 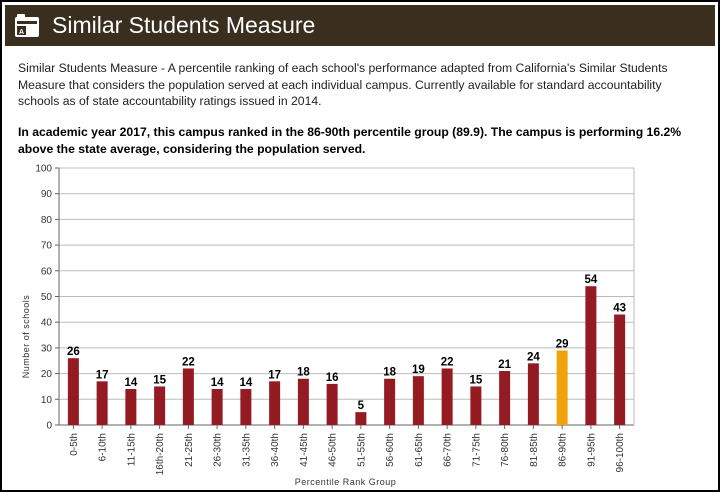 I want to click on x-tick-label: 11-15th, so click(x=131, y=449).